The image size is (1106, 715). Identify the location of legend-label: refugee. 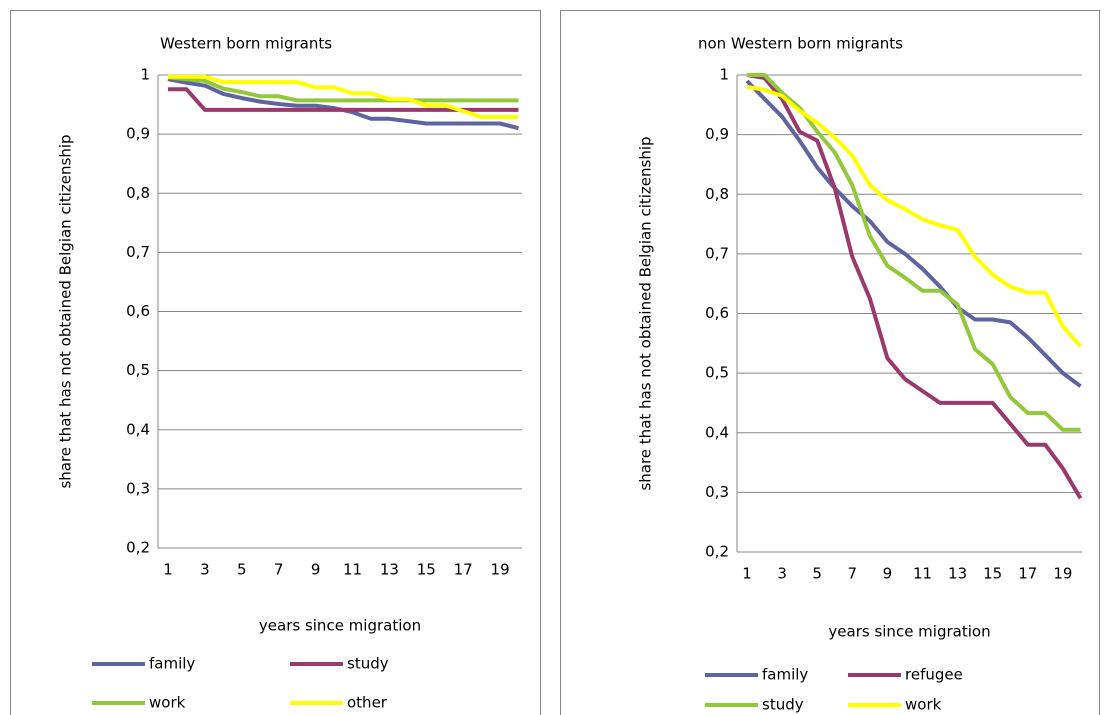
(934, 675).